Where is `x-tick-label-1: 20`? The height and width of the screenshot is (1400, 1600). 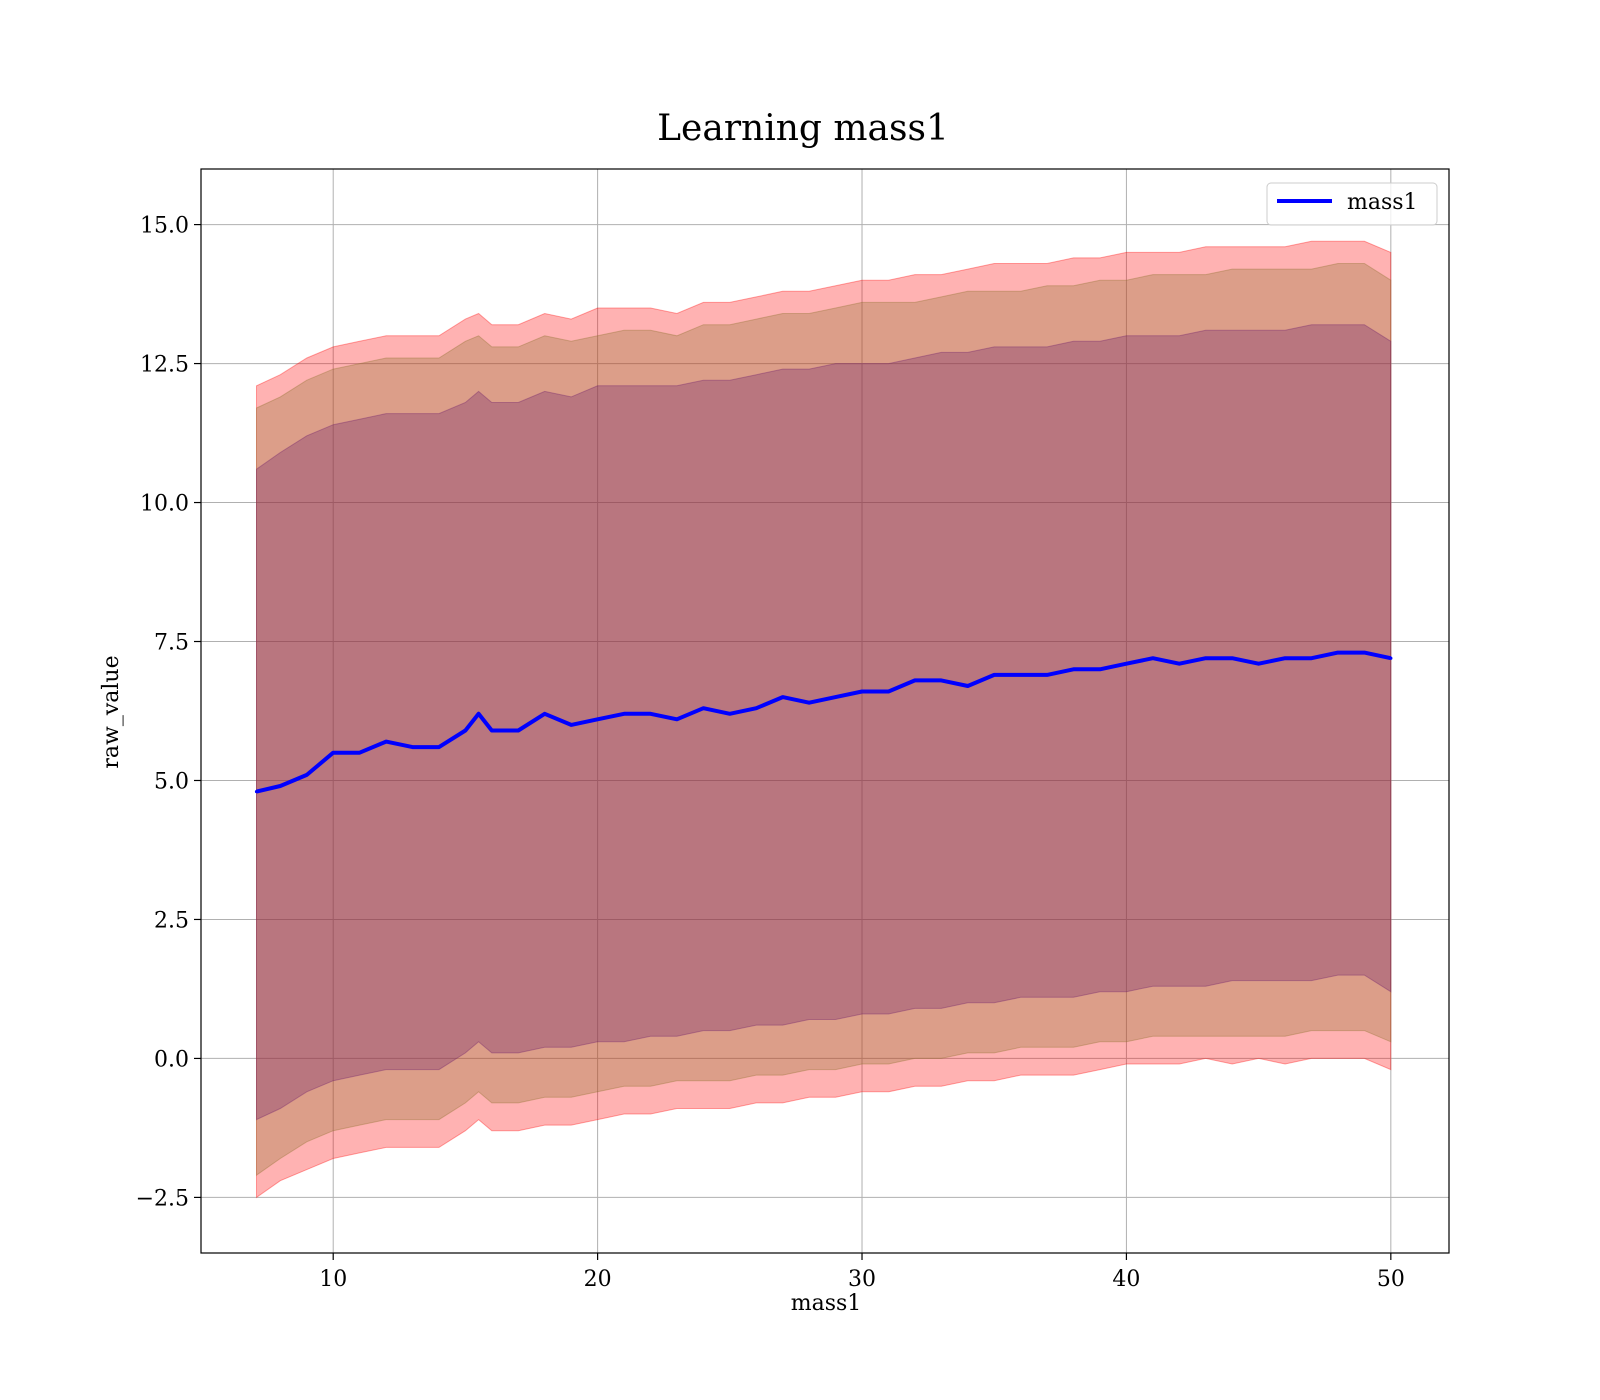
x-tick-label-1: 20 is located at coordinates (598, 1279).